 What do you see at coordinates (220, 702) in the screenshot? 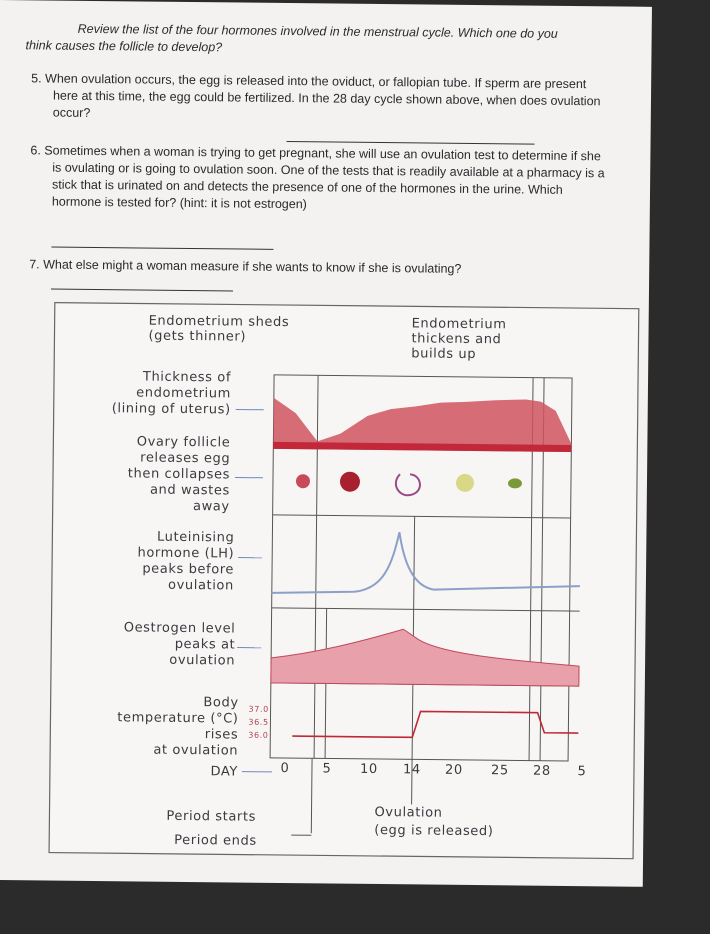
I see `row-label: Body` at bounding box center [220, 702].